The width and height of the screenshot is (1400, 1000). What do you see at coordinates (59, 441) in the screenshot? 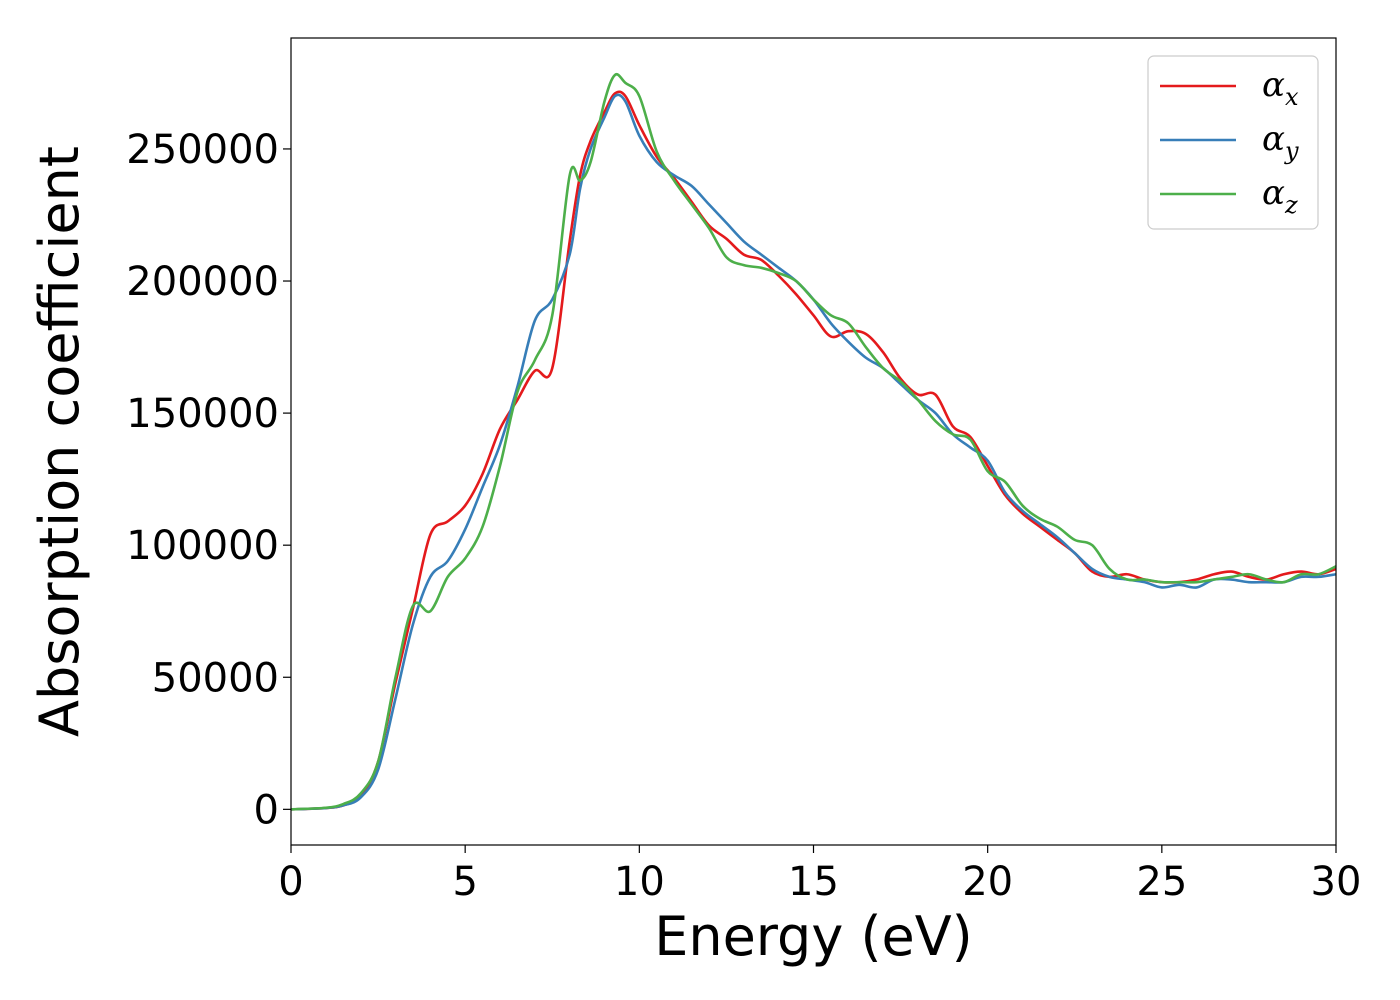
I see `y-axis-label: Absorption coefficient` at bounding box center [59, 441].